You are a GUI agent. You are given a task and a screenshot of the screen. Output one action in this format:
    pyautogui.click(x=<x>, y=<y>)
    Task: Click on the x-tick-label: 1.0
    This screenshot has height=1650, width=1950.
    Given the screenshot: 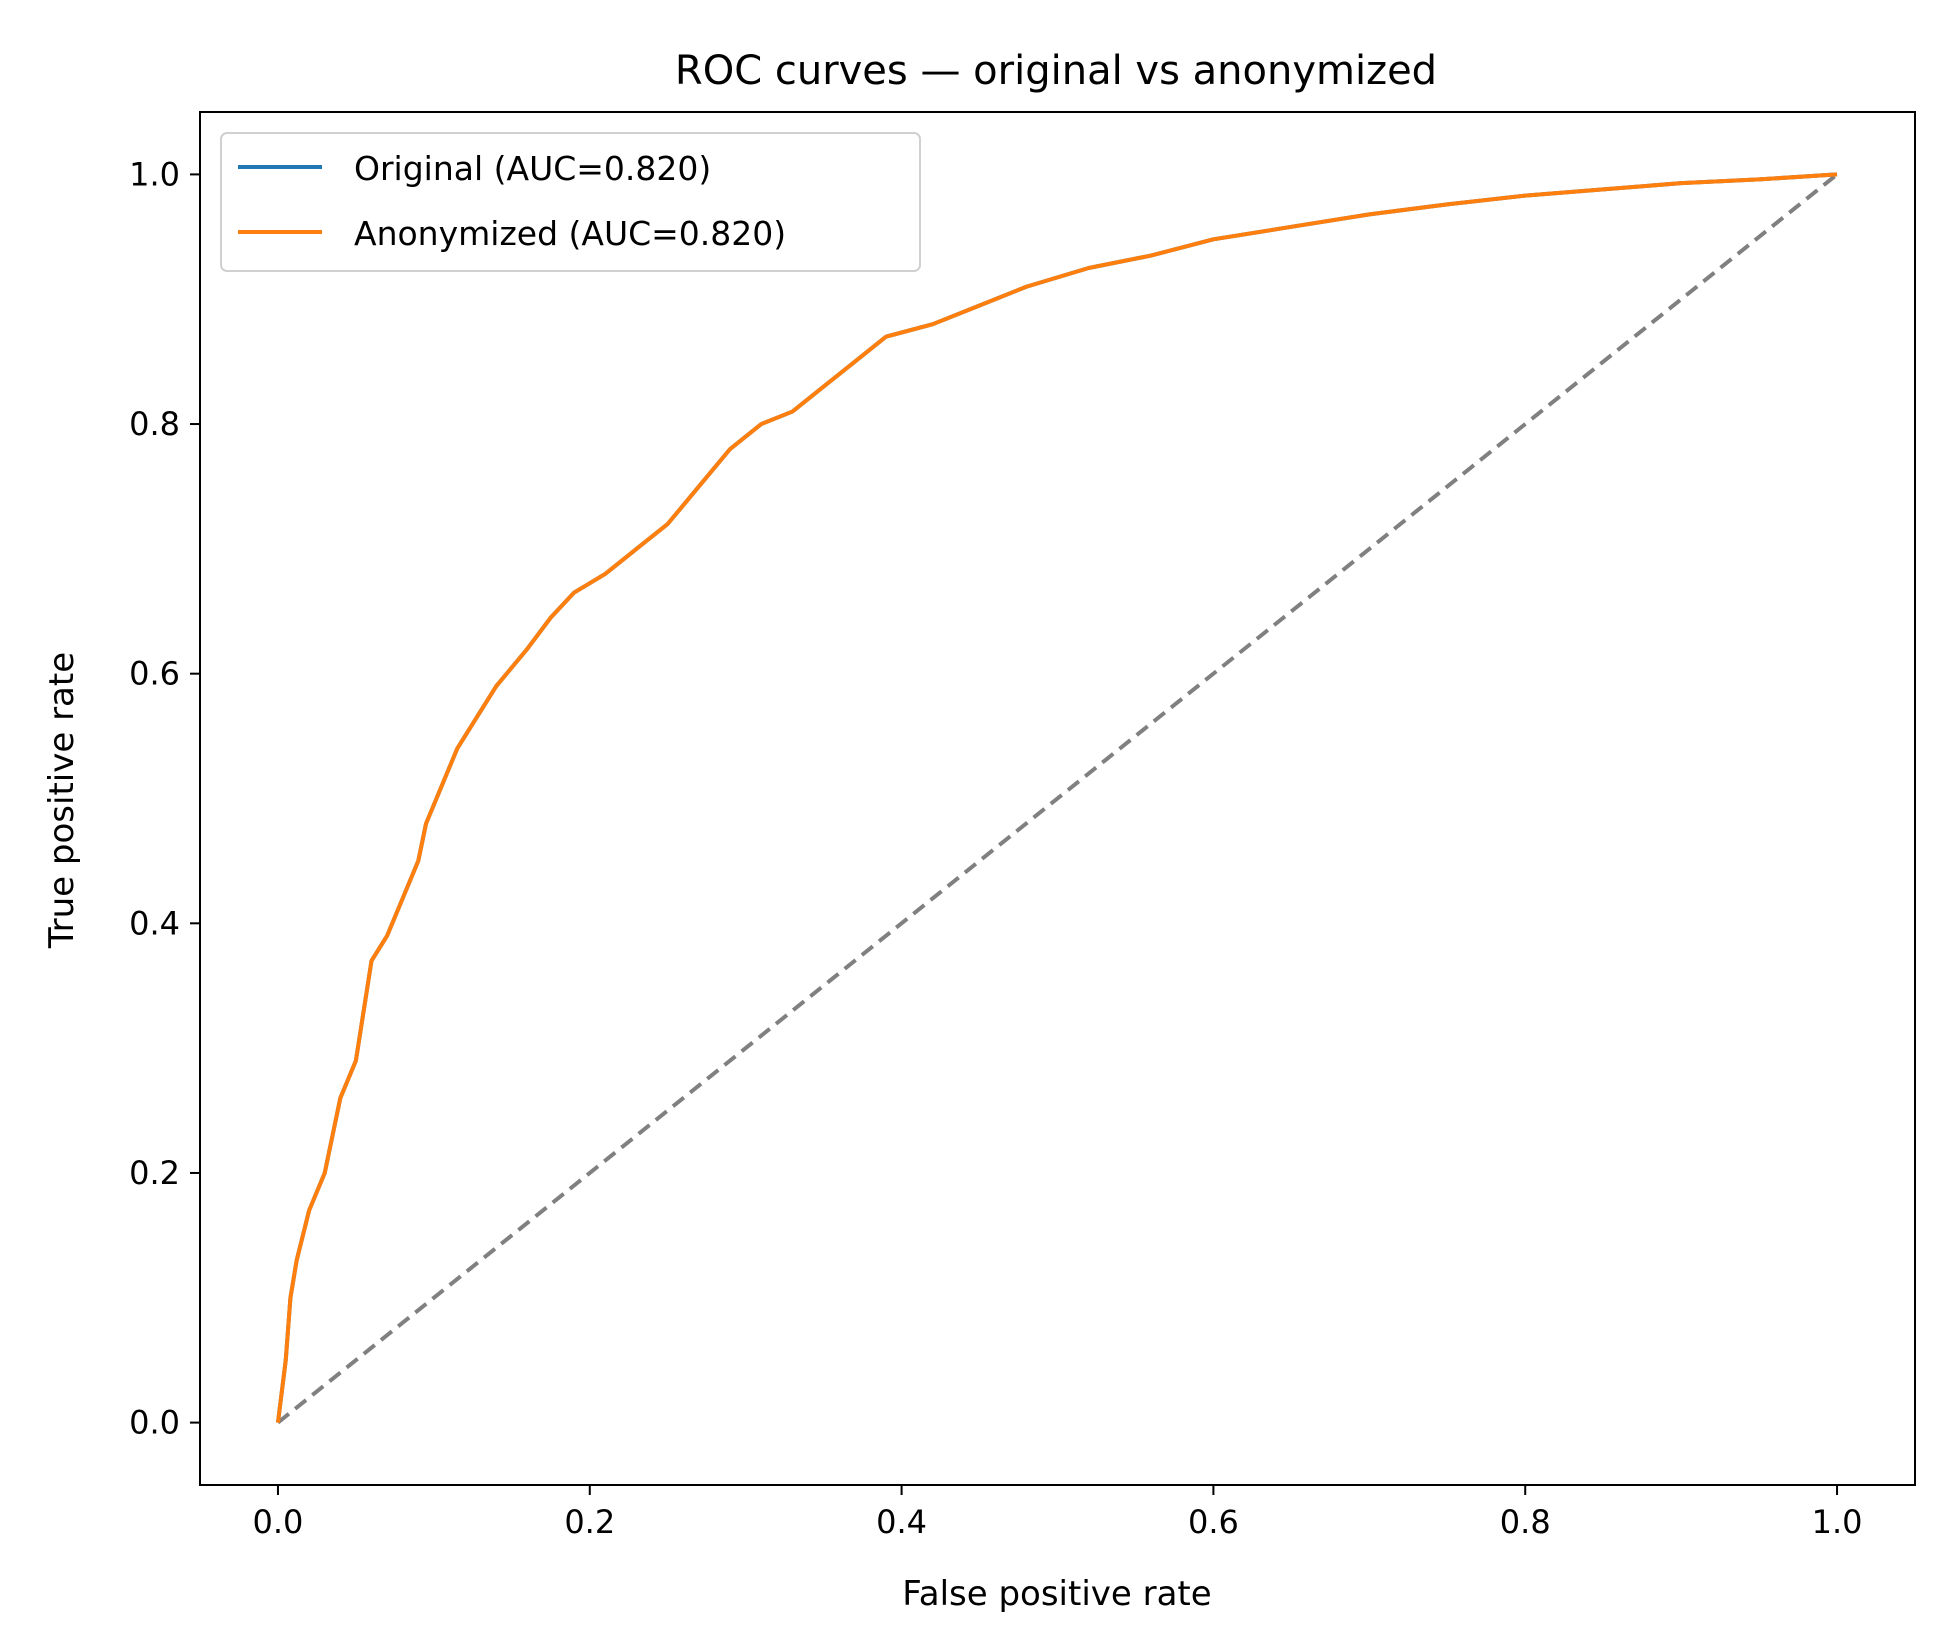 What is the action you would take?
    pyautogui.click(x=1837, y=1522)
    